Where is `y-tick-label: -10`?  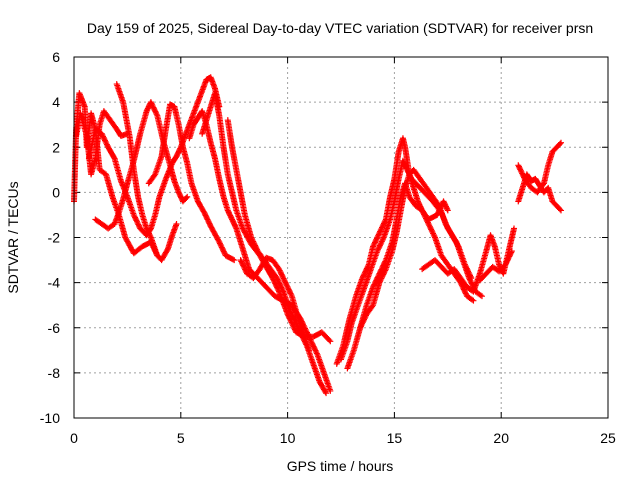 y-tick-label: -10 is located at coordinates (50, 418).